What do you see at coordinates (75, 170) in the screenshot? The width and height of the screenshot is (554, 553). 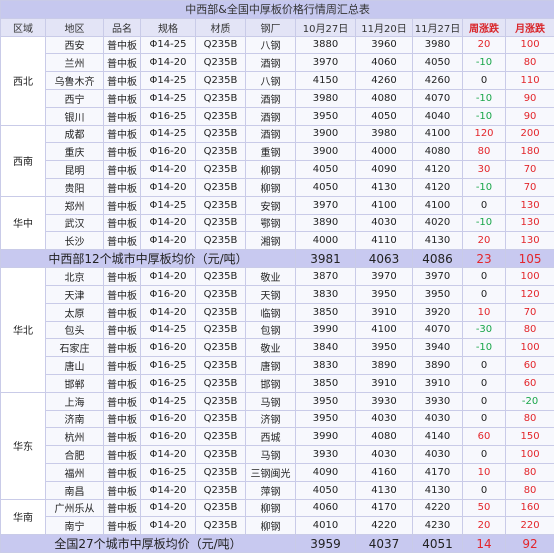 I see `cell: 昆明` at bounding box center [75, 170].